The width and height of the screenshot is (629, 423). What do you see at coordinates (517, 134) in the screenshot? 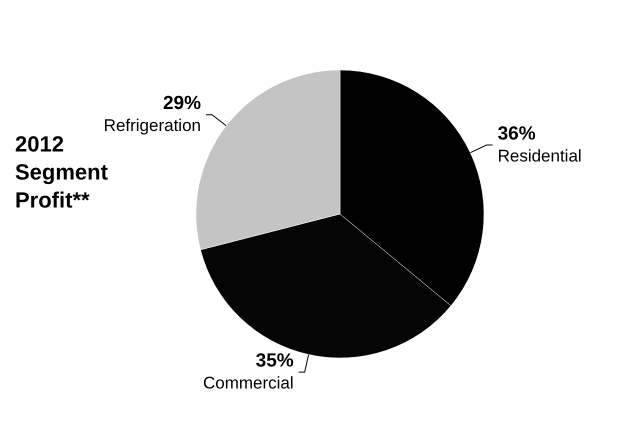
I see `data-label: 36%` at bounding box center [517, 134].